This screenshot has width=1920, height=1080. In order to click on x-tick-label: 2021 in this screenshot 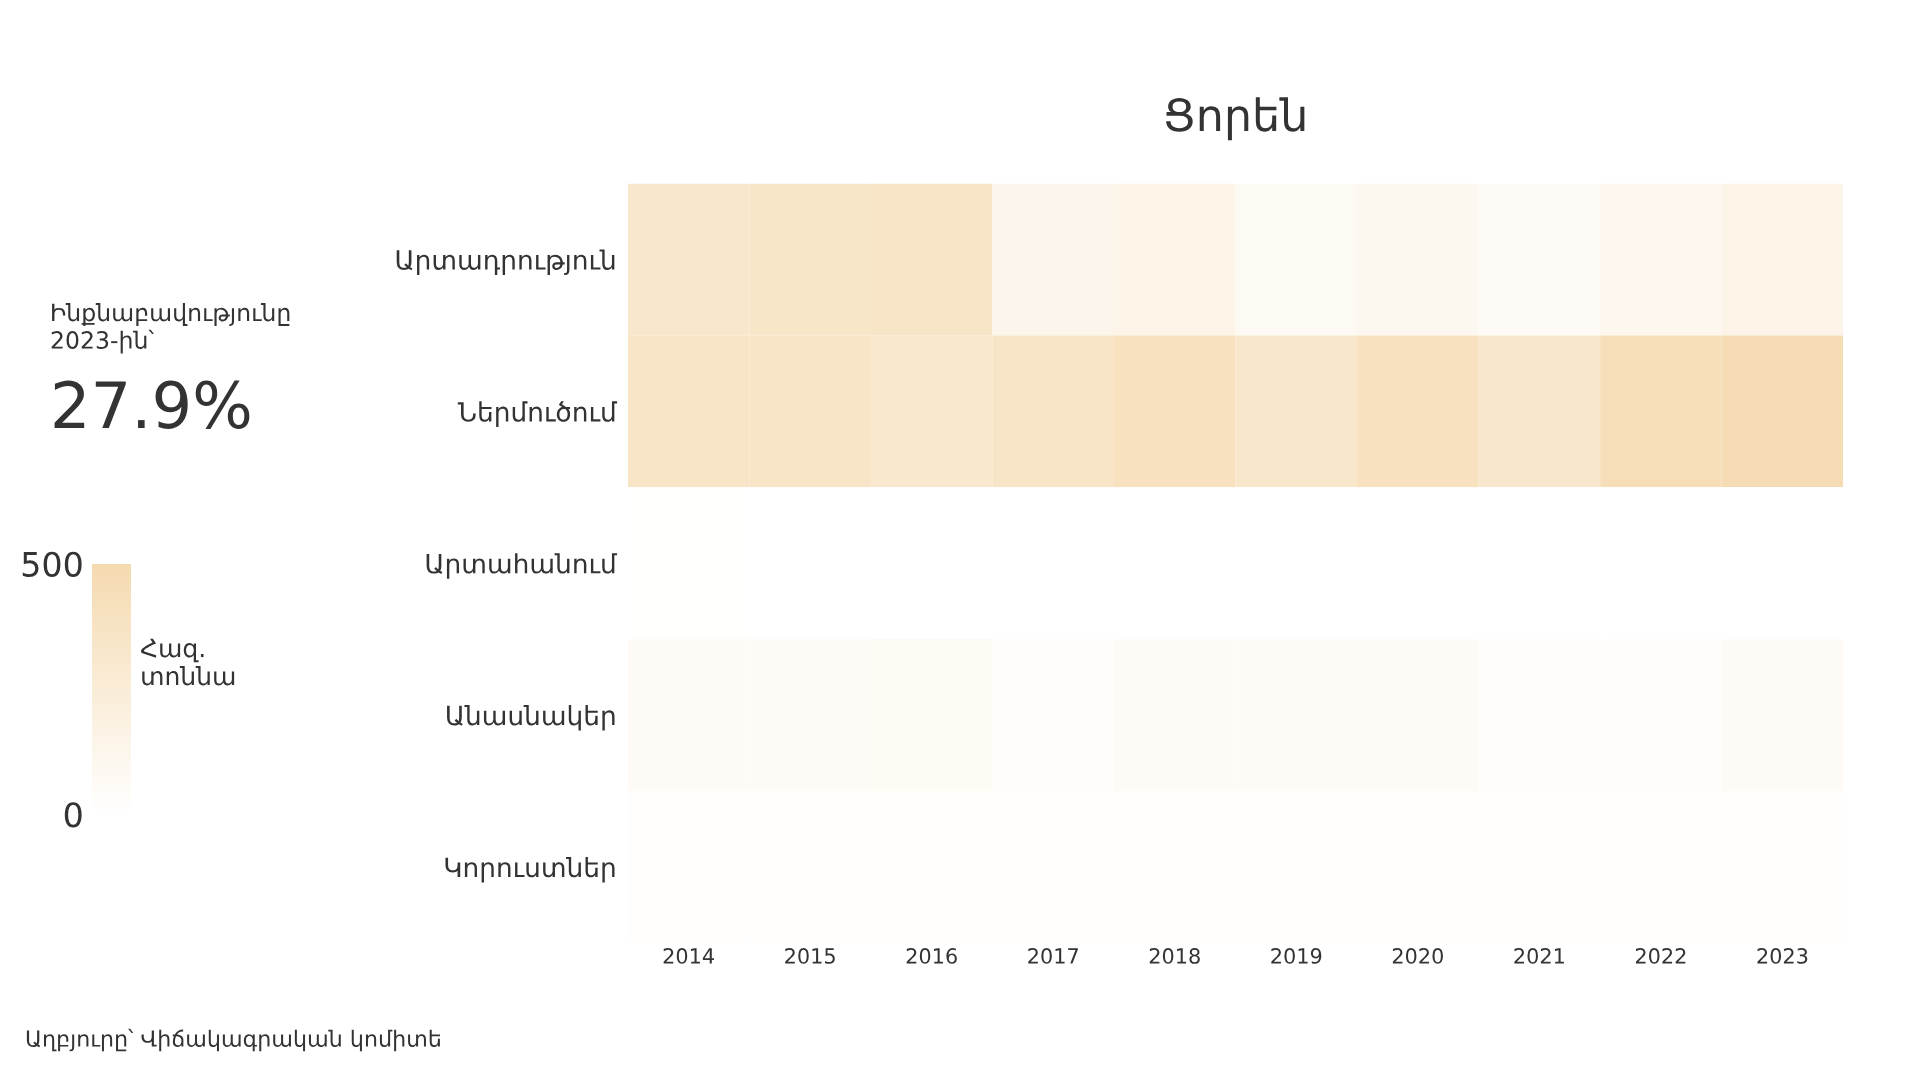, I will do `click(1539, 956)`.